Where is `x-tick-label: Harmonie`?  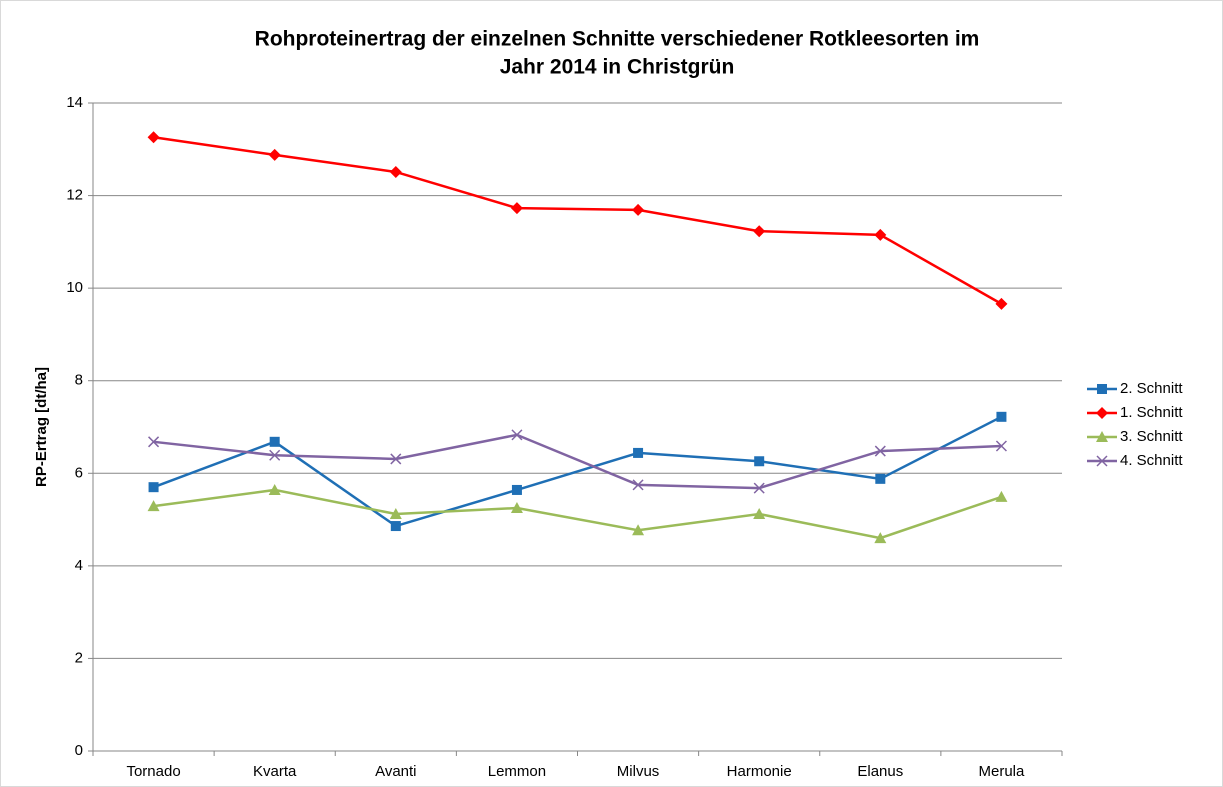 x-tick-label: Harmonie is located at coordinates (759, 771).